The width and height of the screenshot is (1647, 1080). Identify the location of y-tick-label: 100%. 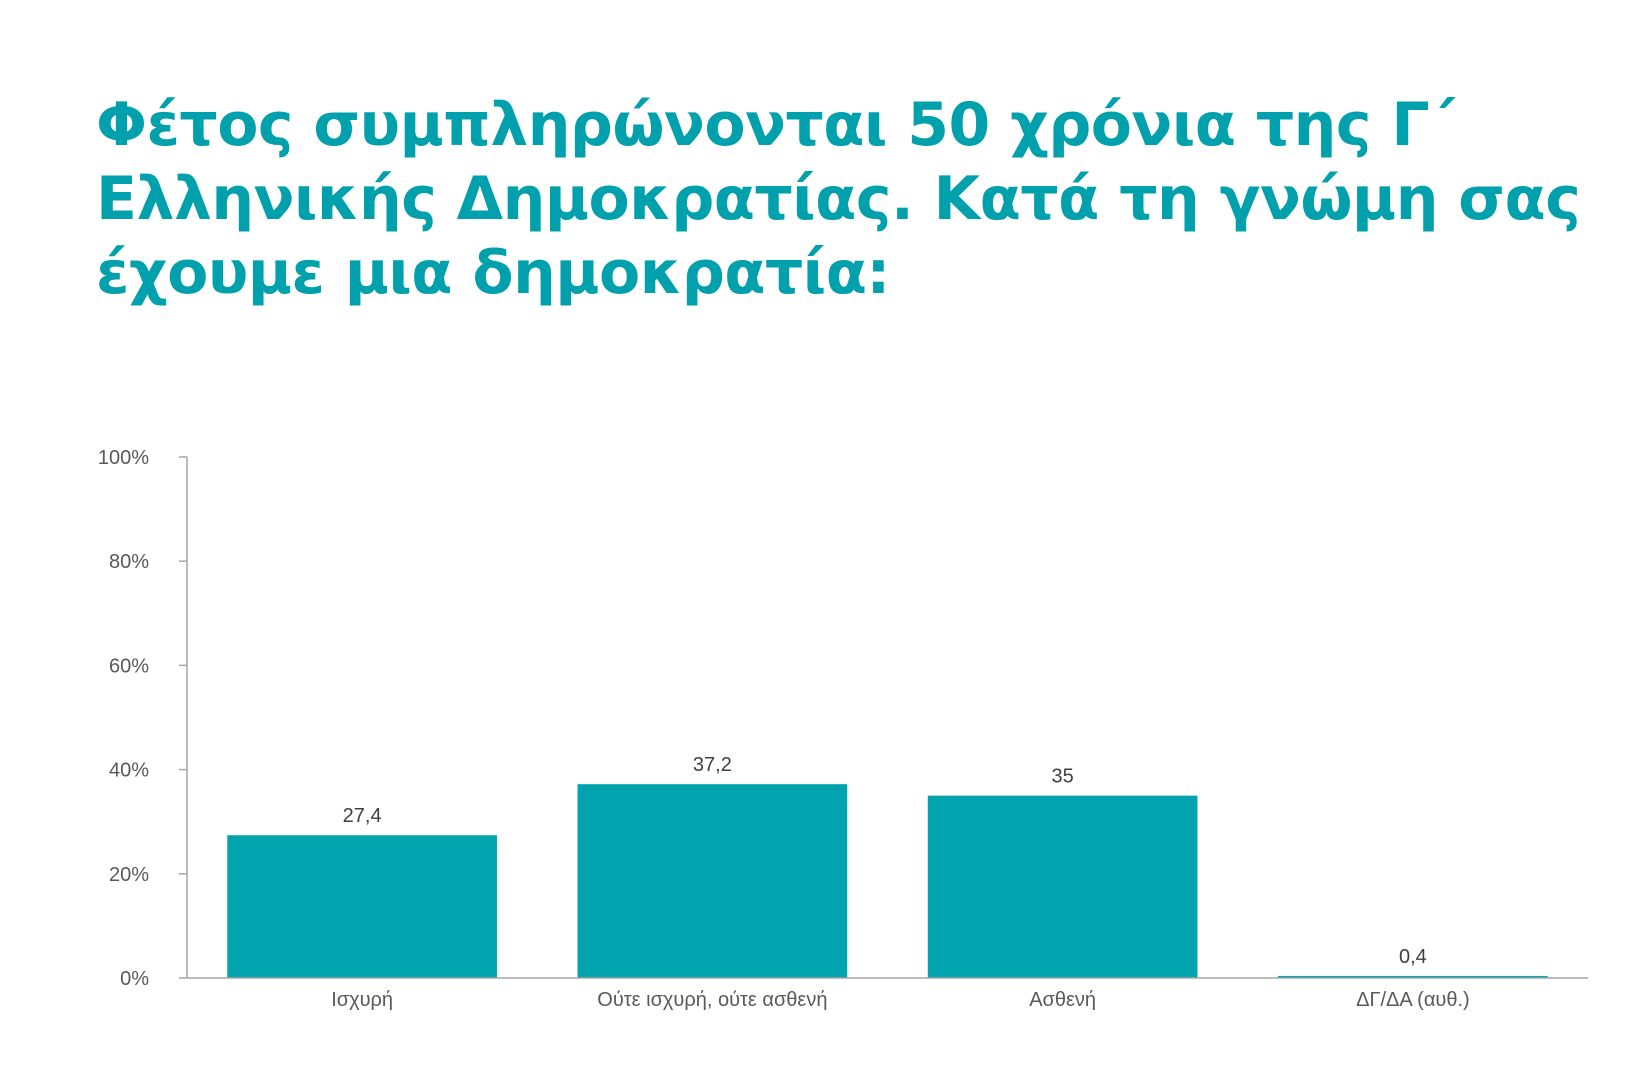
(123, 458).